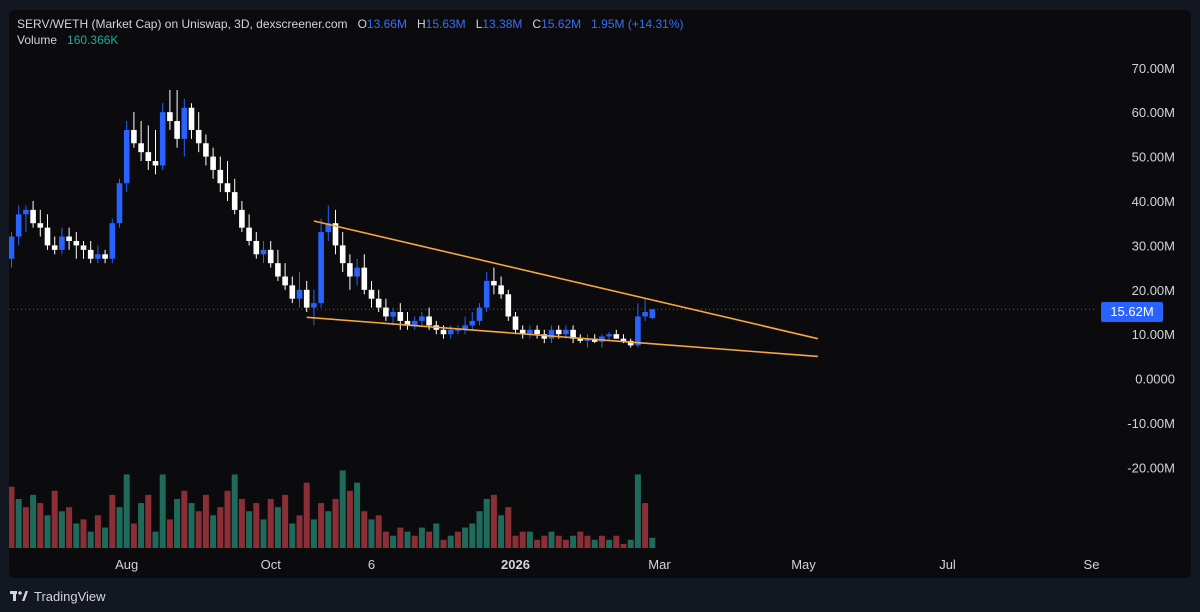  I want to click on y-tick-label: 40.00M, so click(1153, 201).